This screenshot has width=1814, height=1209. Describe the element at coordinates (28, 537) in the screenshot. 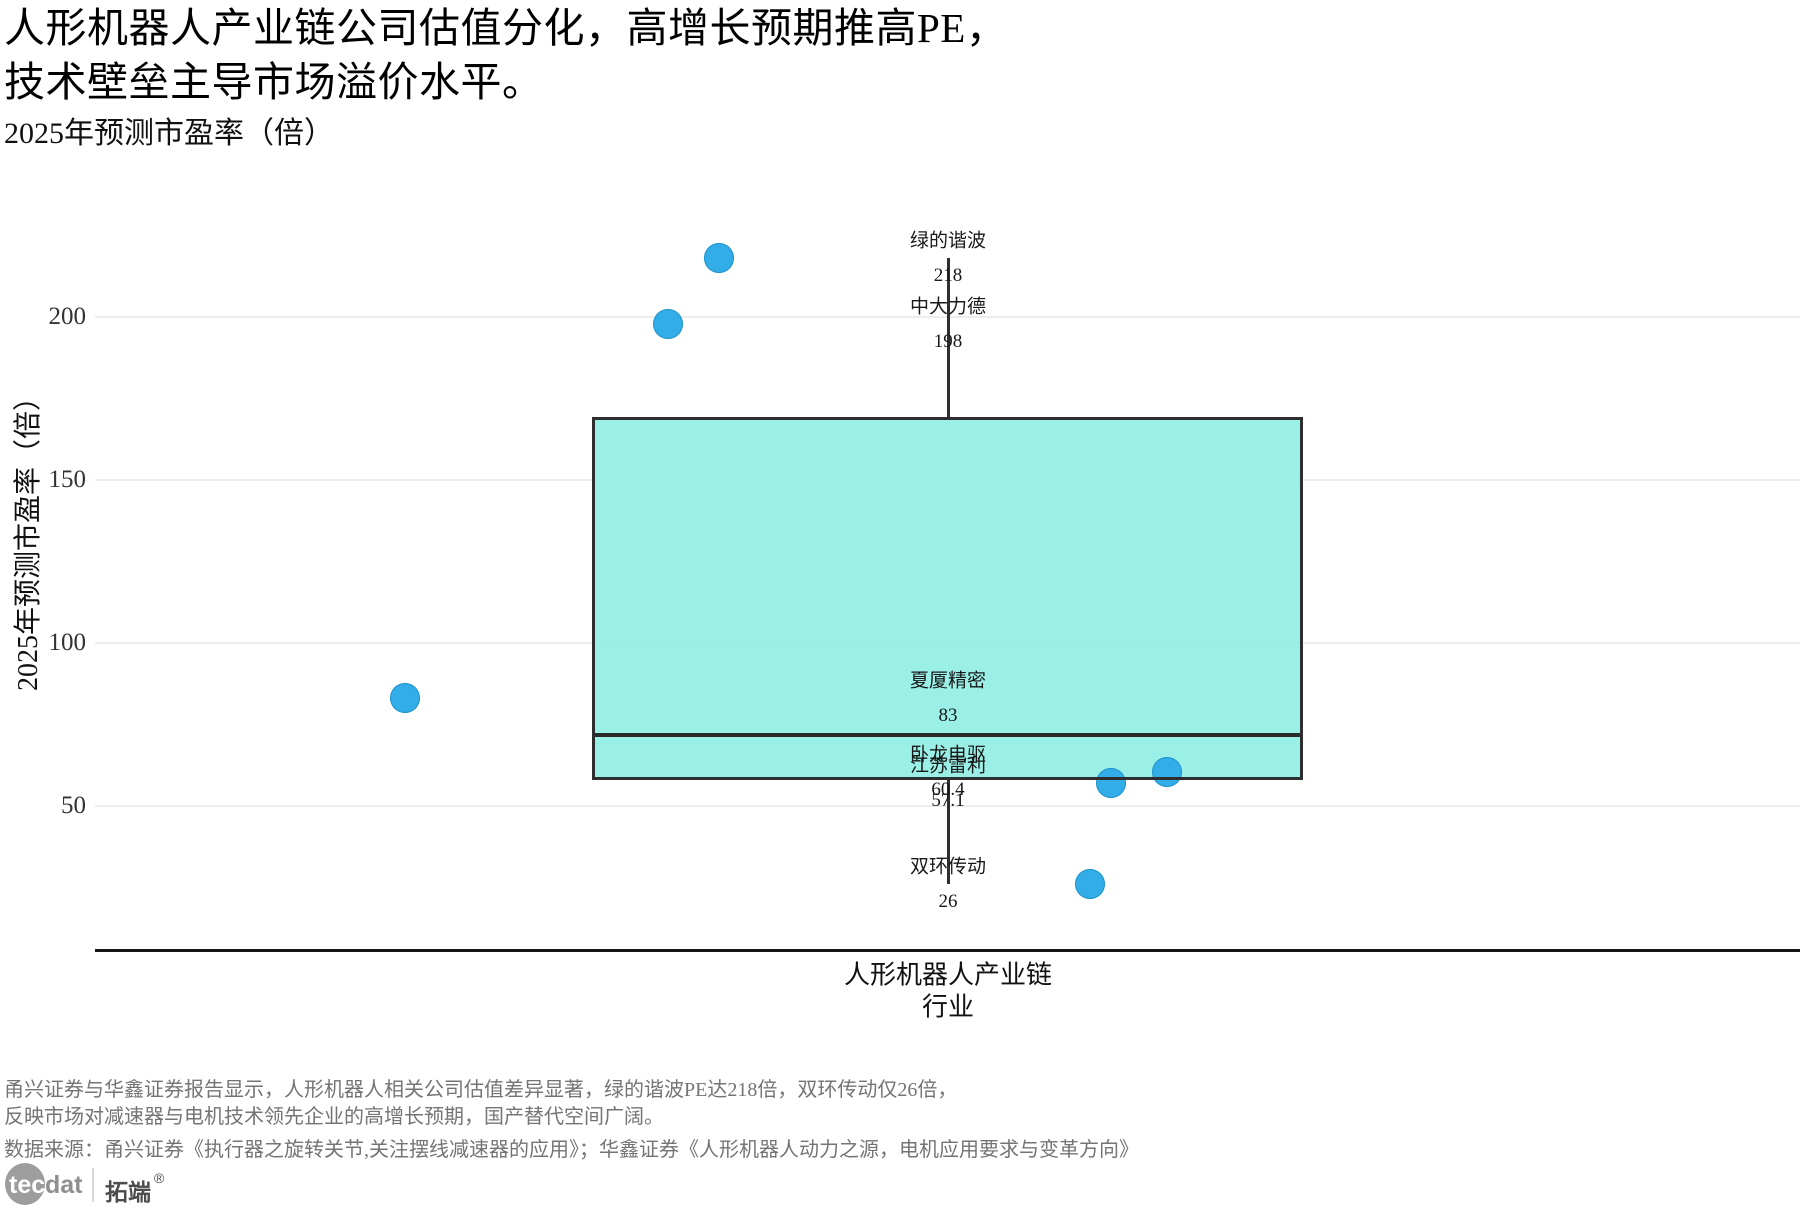

I see `y-axis-title: 2025年预测市盈率（倍）` at that location.